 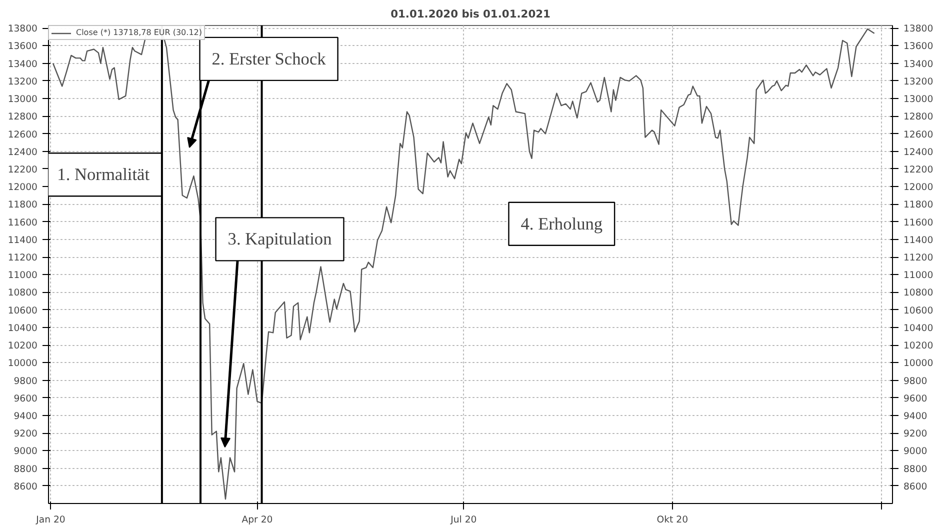 I want to click on annotation: 4. Erholung, so click(x=561, y=224).